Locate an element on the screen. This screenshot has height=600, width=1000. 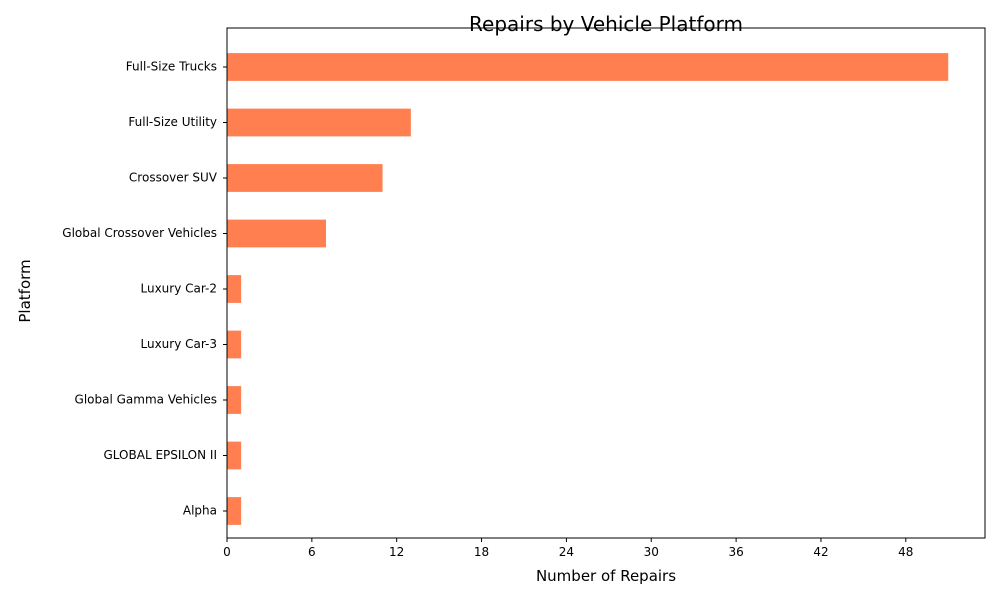
x-tick-label: 6 is located at coordinates (312, 552).